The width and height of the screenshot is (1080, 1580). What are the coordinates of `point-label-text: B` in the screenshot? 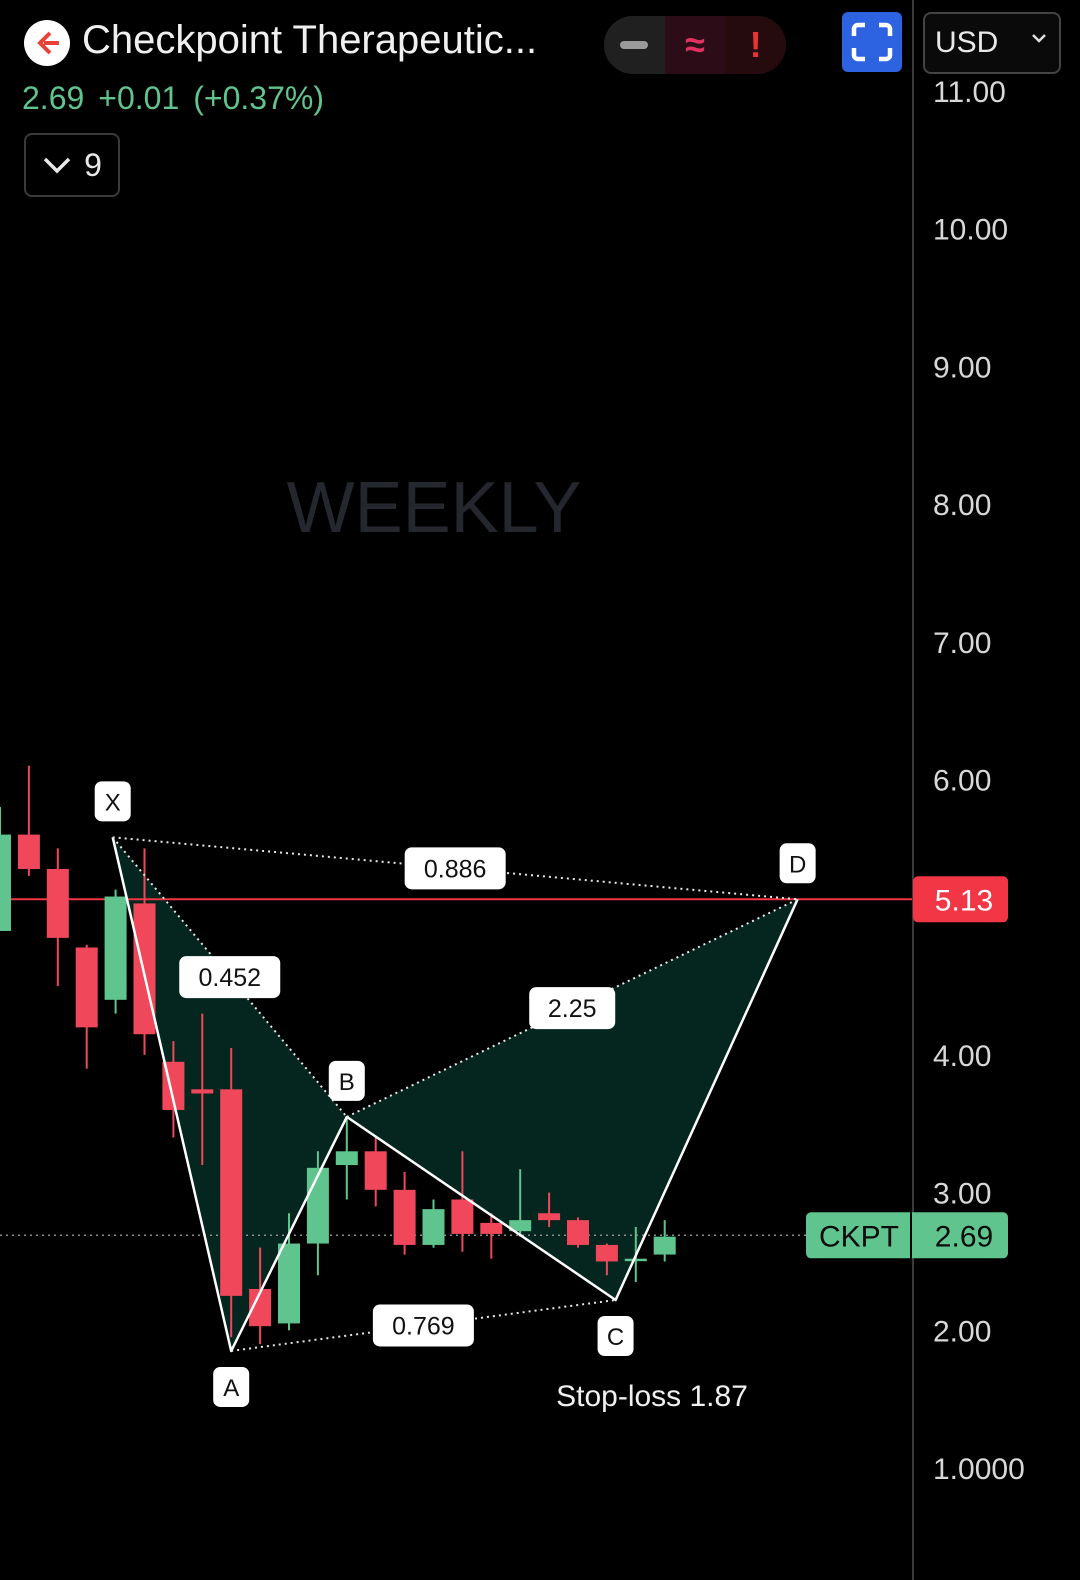 It's located at (347, 1082).